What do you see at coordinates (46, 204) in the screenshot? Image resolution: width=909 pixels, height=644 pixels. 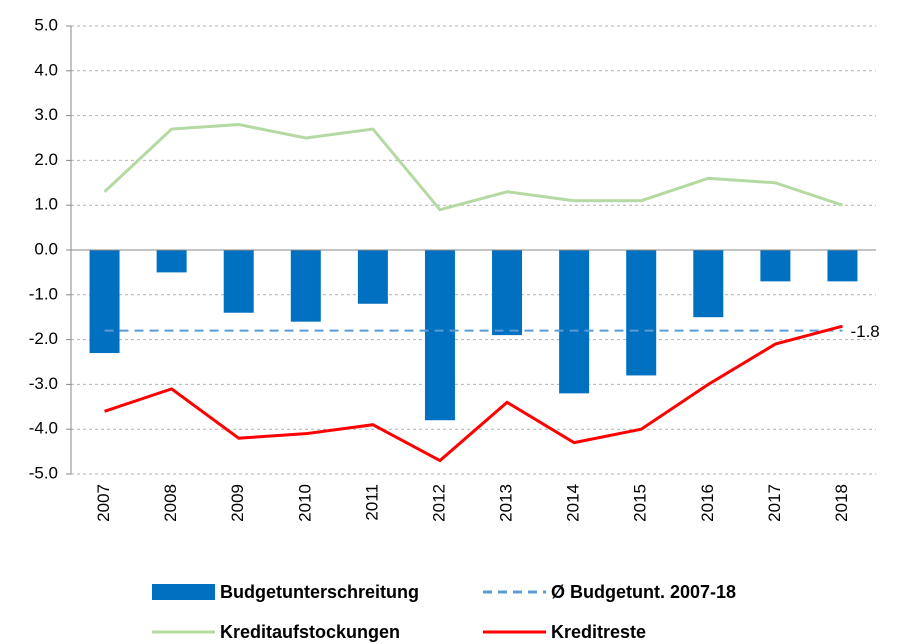 I see `y-tick-label: 1.0` at bounding box center [46, 204].